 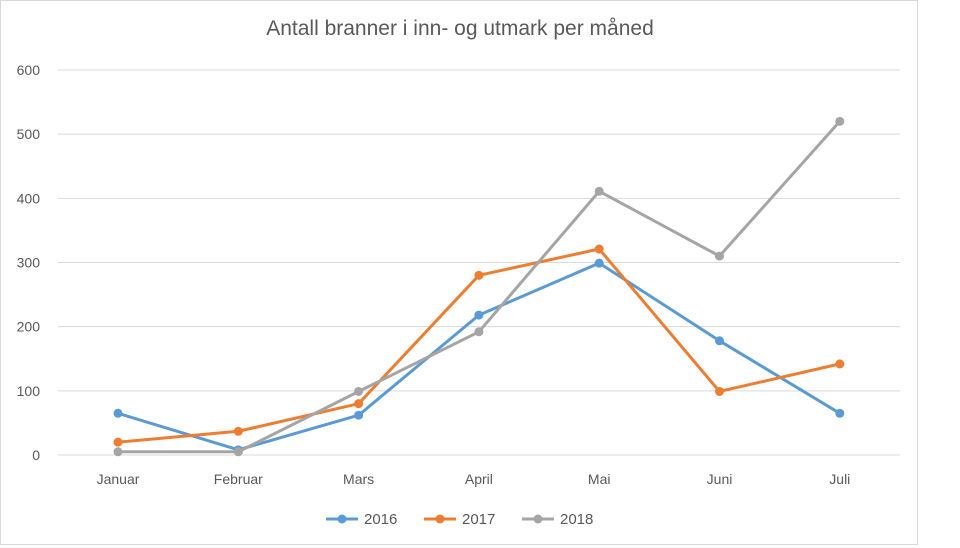 What do you see at coordinates (380, 519) in the screenshot?
I see `legend-label-2016: 2016` at bounding box center [380, 519].